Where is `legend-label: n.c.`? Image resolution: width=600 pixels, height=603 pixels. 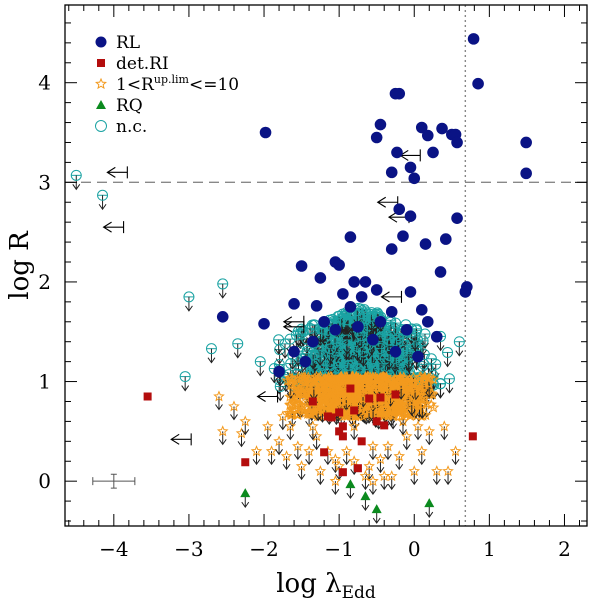 legend-label: n.c. is located at coordinates (131, 127).